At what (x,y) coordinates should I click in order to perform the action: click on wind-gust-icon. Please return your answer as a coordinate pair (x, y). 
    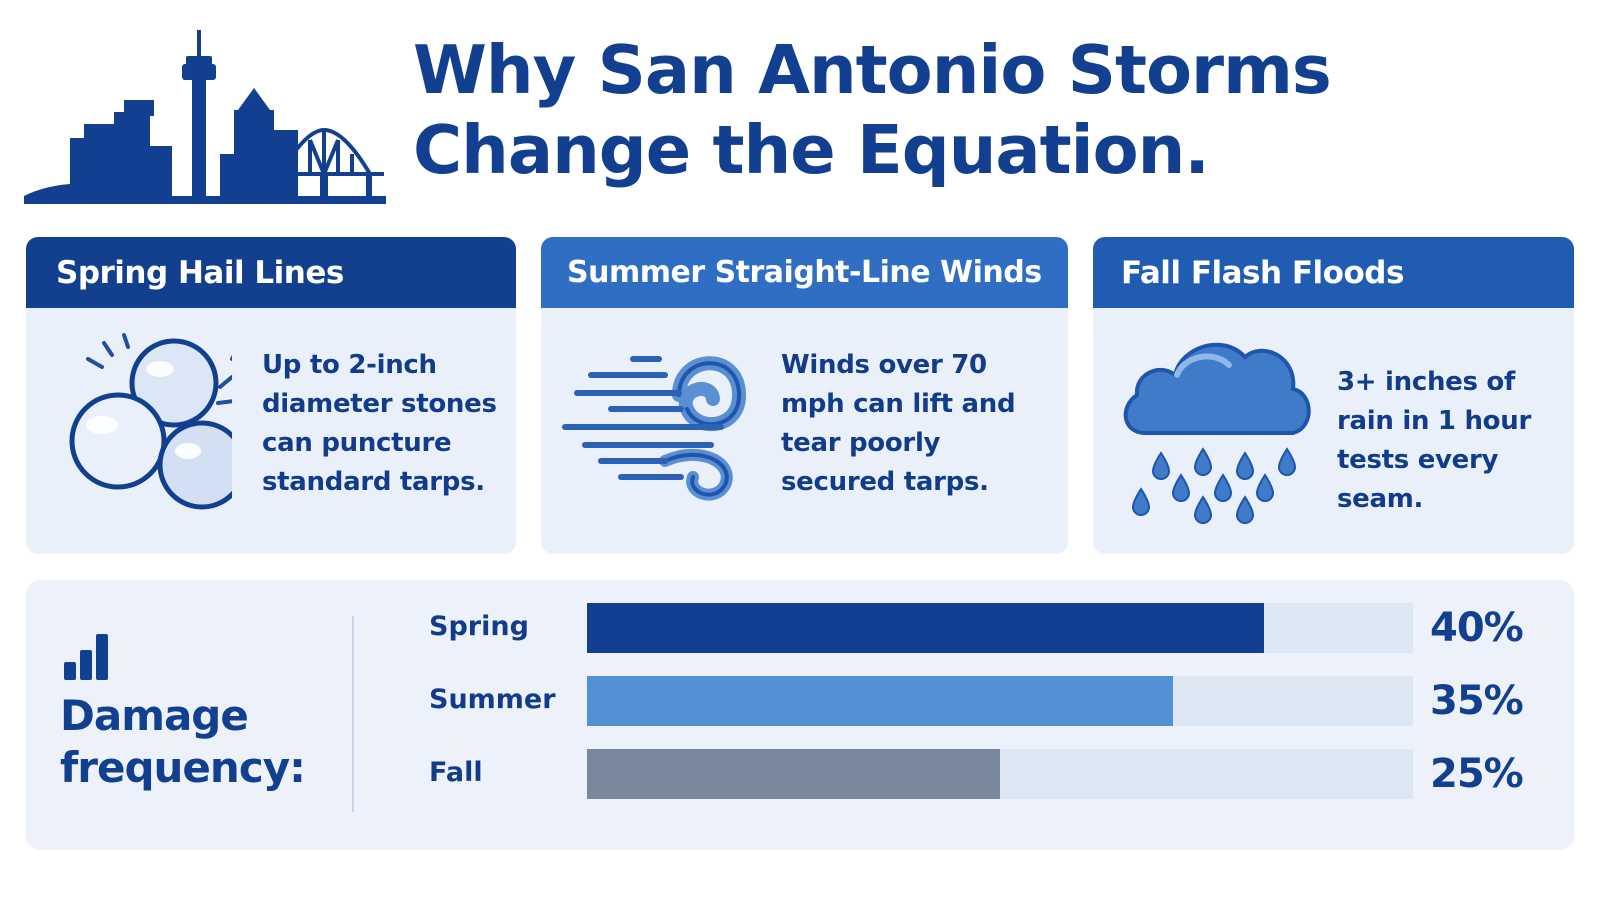
    Looking at the image, I should click on (654, 428).